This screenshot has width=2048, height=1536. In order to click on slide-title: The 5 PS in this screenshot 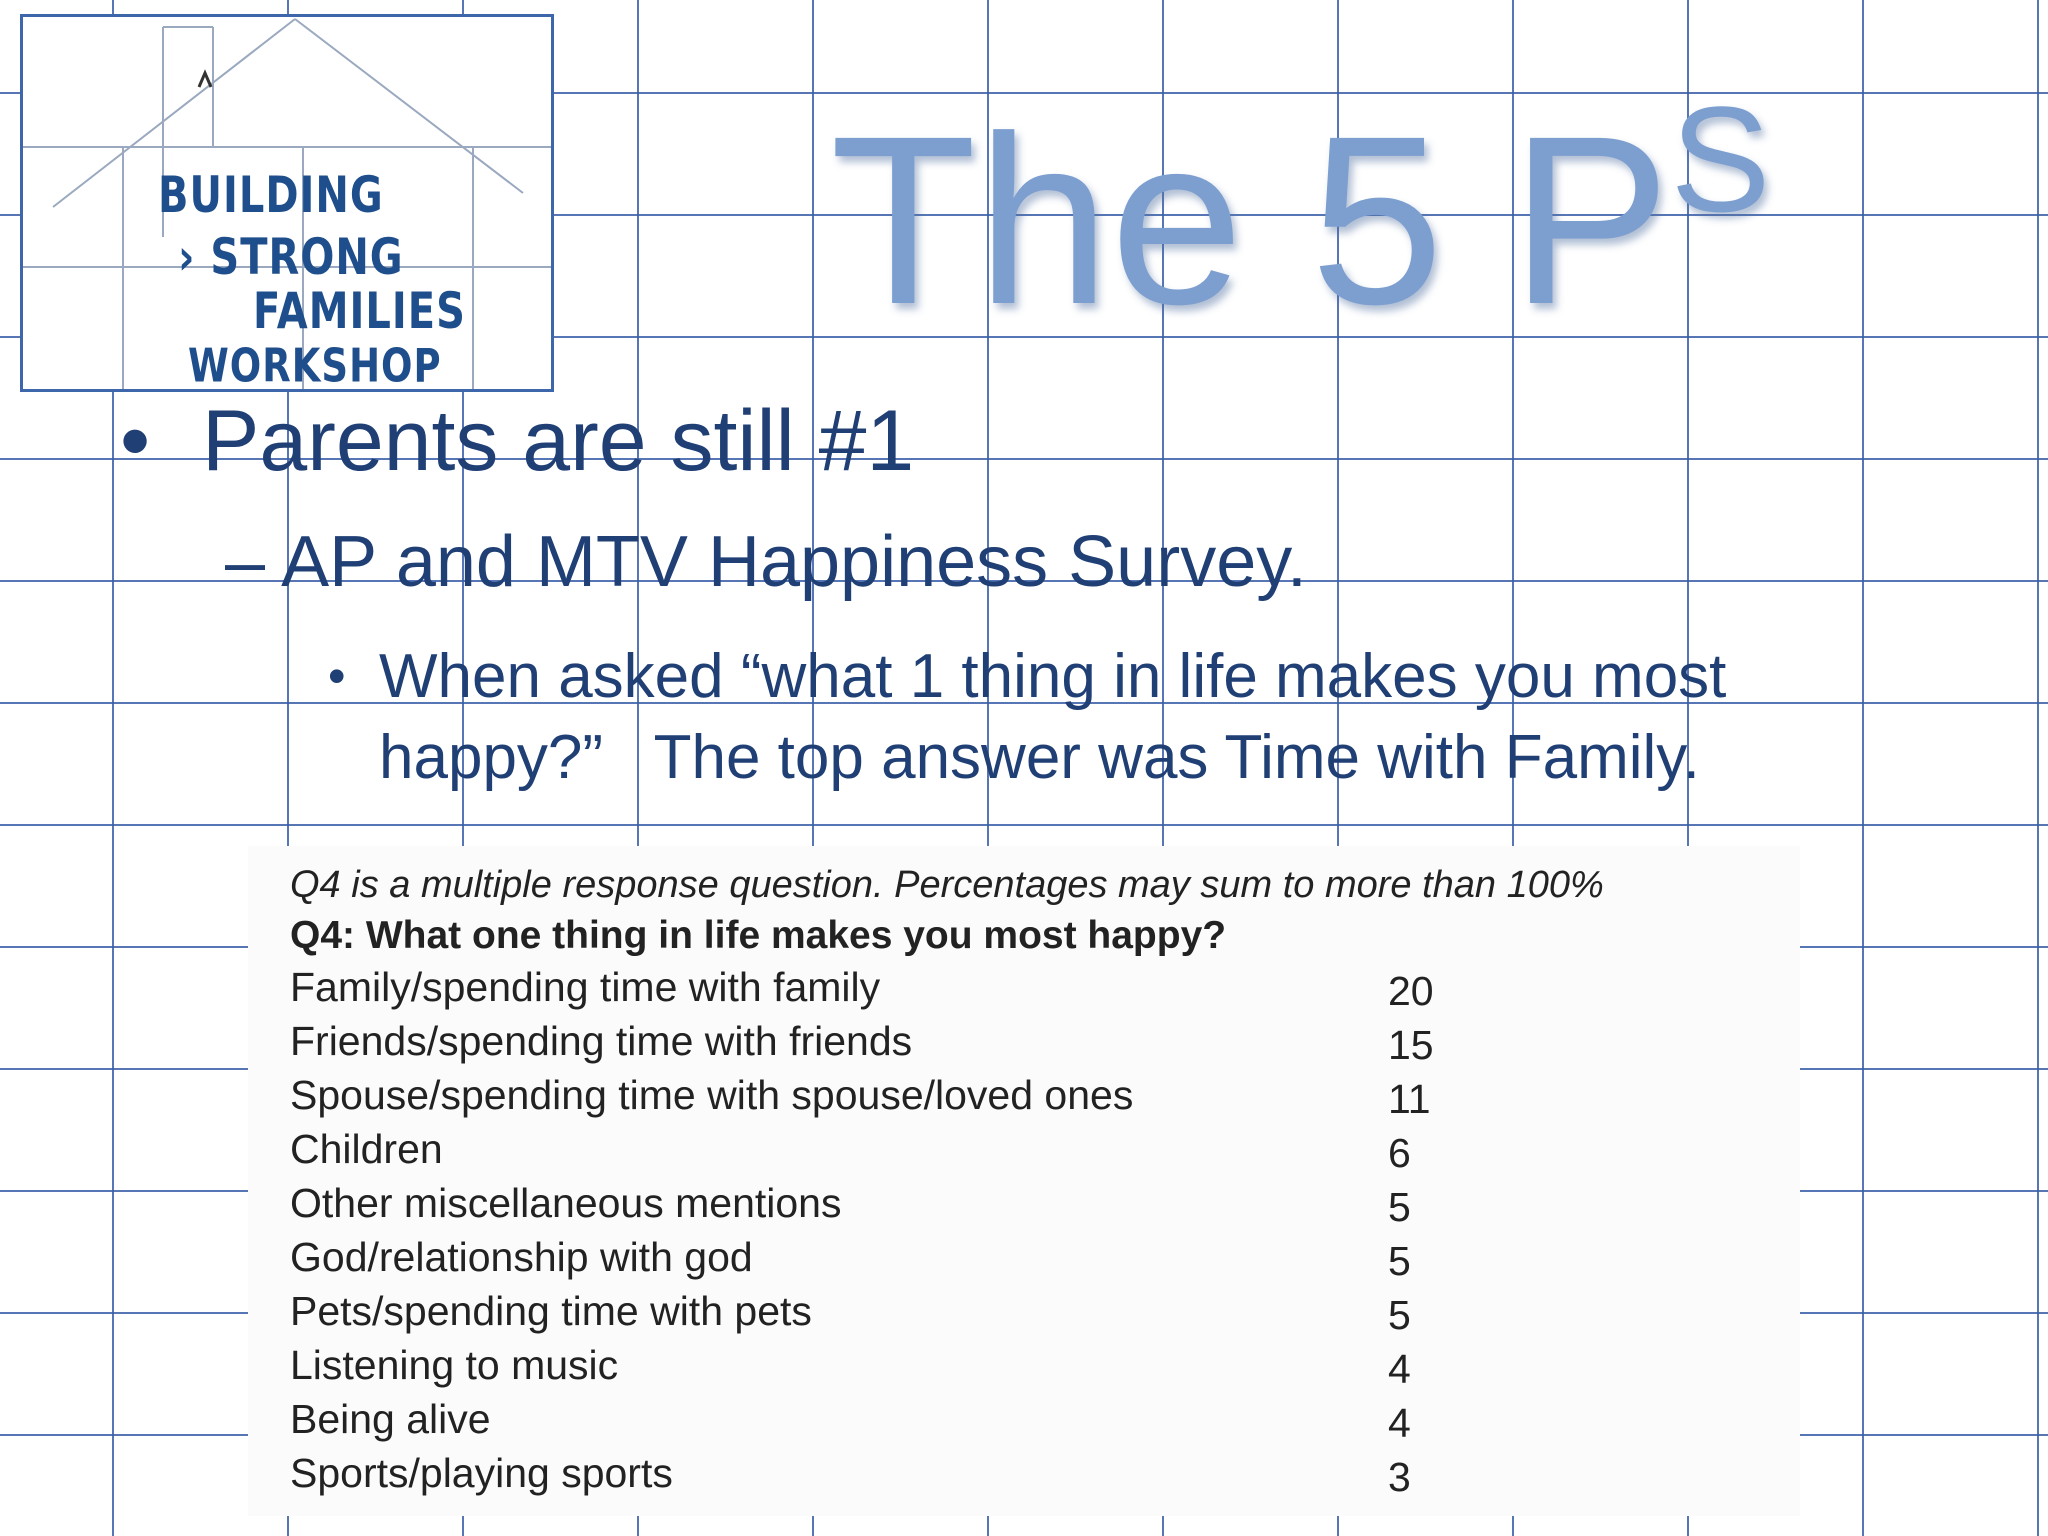, I will do `click(1300, 212)`.